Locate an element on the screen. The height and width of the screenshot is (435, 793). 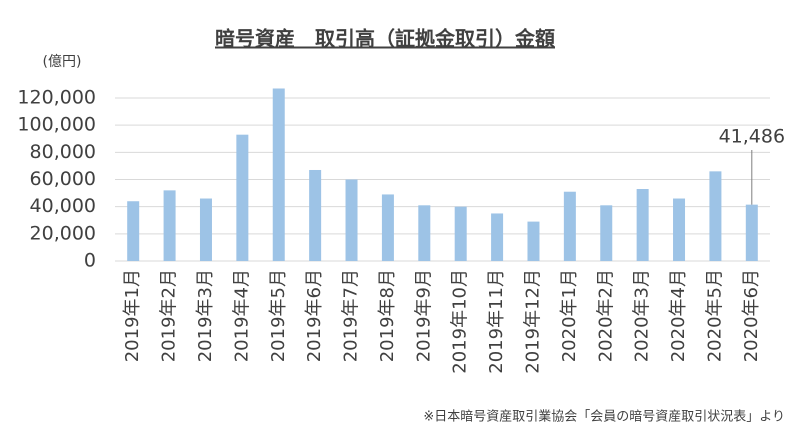
x-tick-label: 2019年4月 is located at coordinates (241, 315).